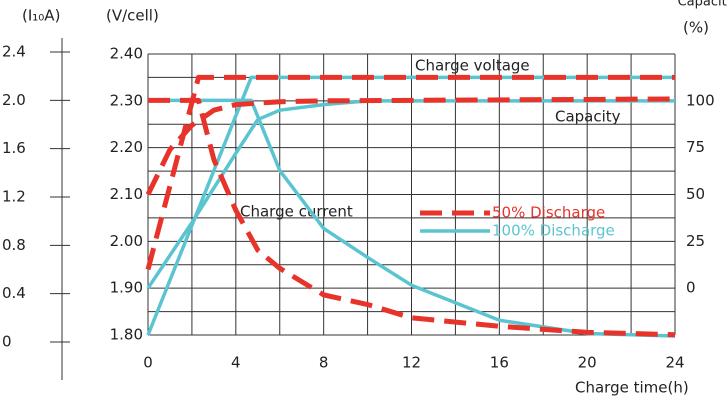 The height and width of the screenshot is (400, 727). What do you see at coordinates (702, 5) in the screenshot?
I see `capacity-axis-label: Capacity` at bounding box center [702, 5].